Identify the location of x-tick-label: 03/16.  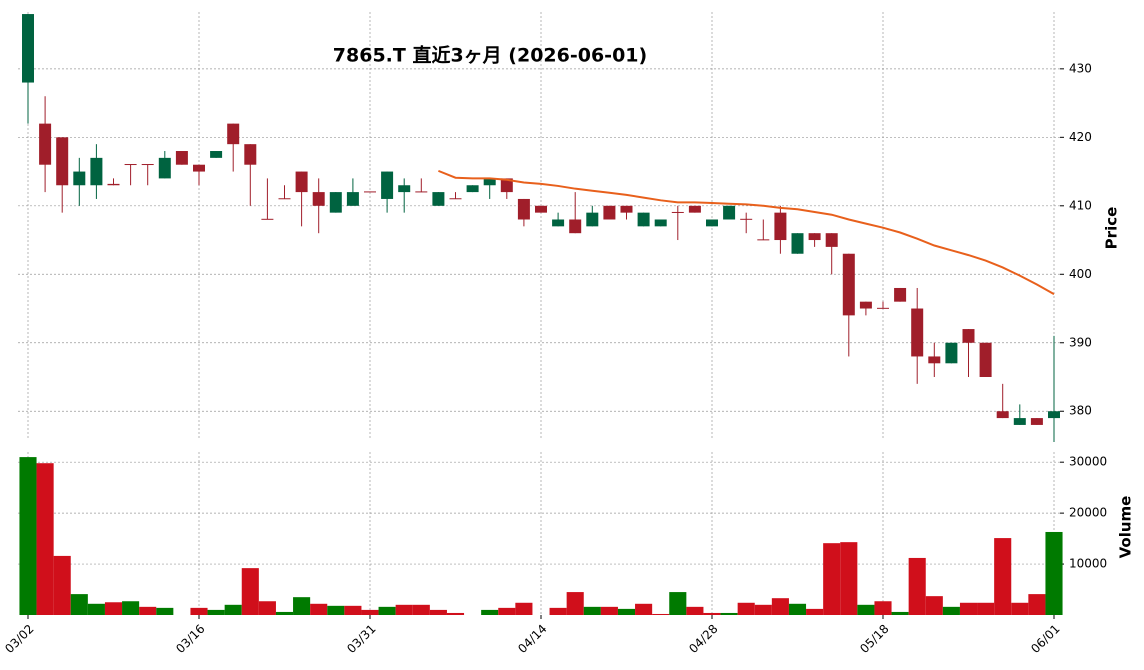
(190, 639).